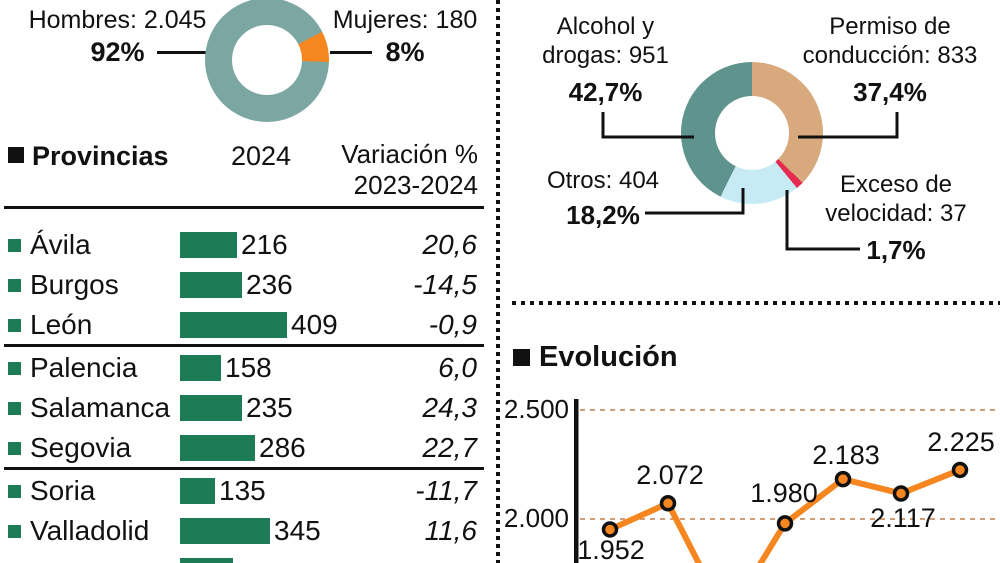  What do you see at coordinates (117, 52) in the screenshot?
I see `hombres-pct-label: 92%` at bounding box center [117, 52].